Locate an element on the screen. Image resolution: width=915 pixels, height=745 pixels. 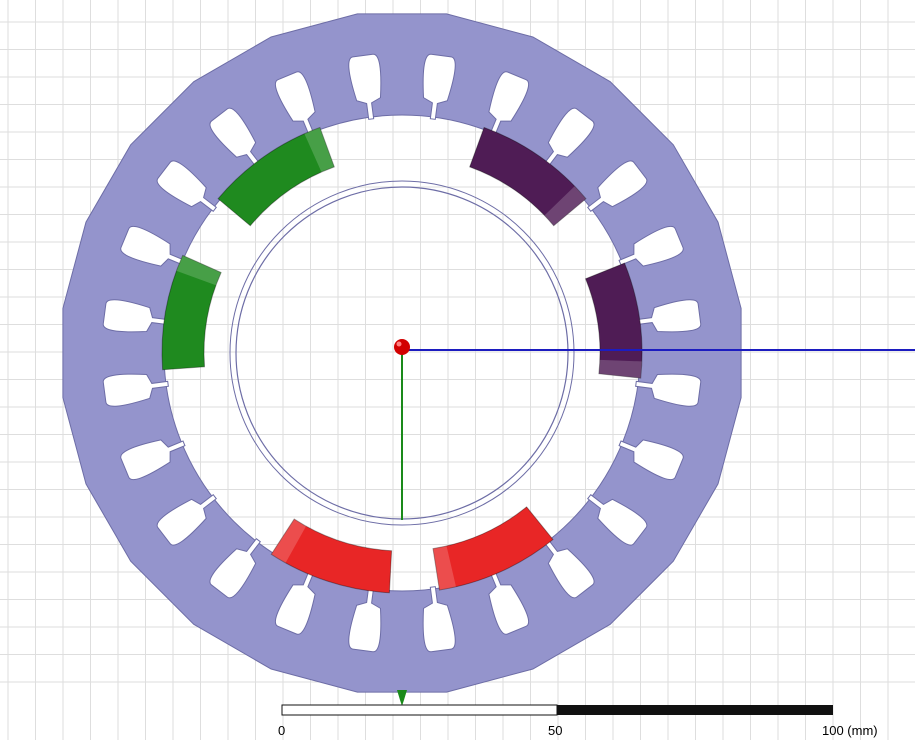
scale-bar is located at coordinates (557, 710).